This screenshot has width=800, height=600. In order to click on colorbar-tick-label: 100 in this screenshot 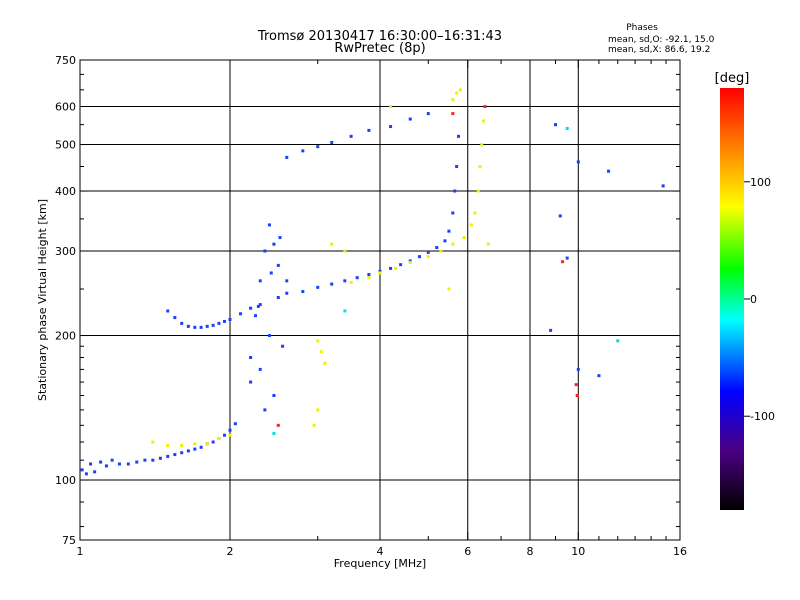, I will do `click(760, 182)`.